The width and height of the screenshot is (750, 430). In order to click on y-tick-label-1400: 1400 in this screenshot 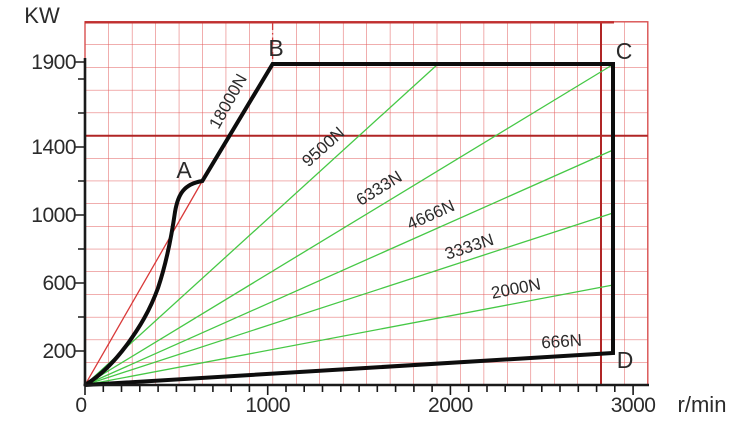, I will do `click(53, 147)`.